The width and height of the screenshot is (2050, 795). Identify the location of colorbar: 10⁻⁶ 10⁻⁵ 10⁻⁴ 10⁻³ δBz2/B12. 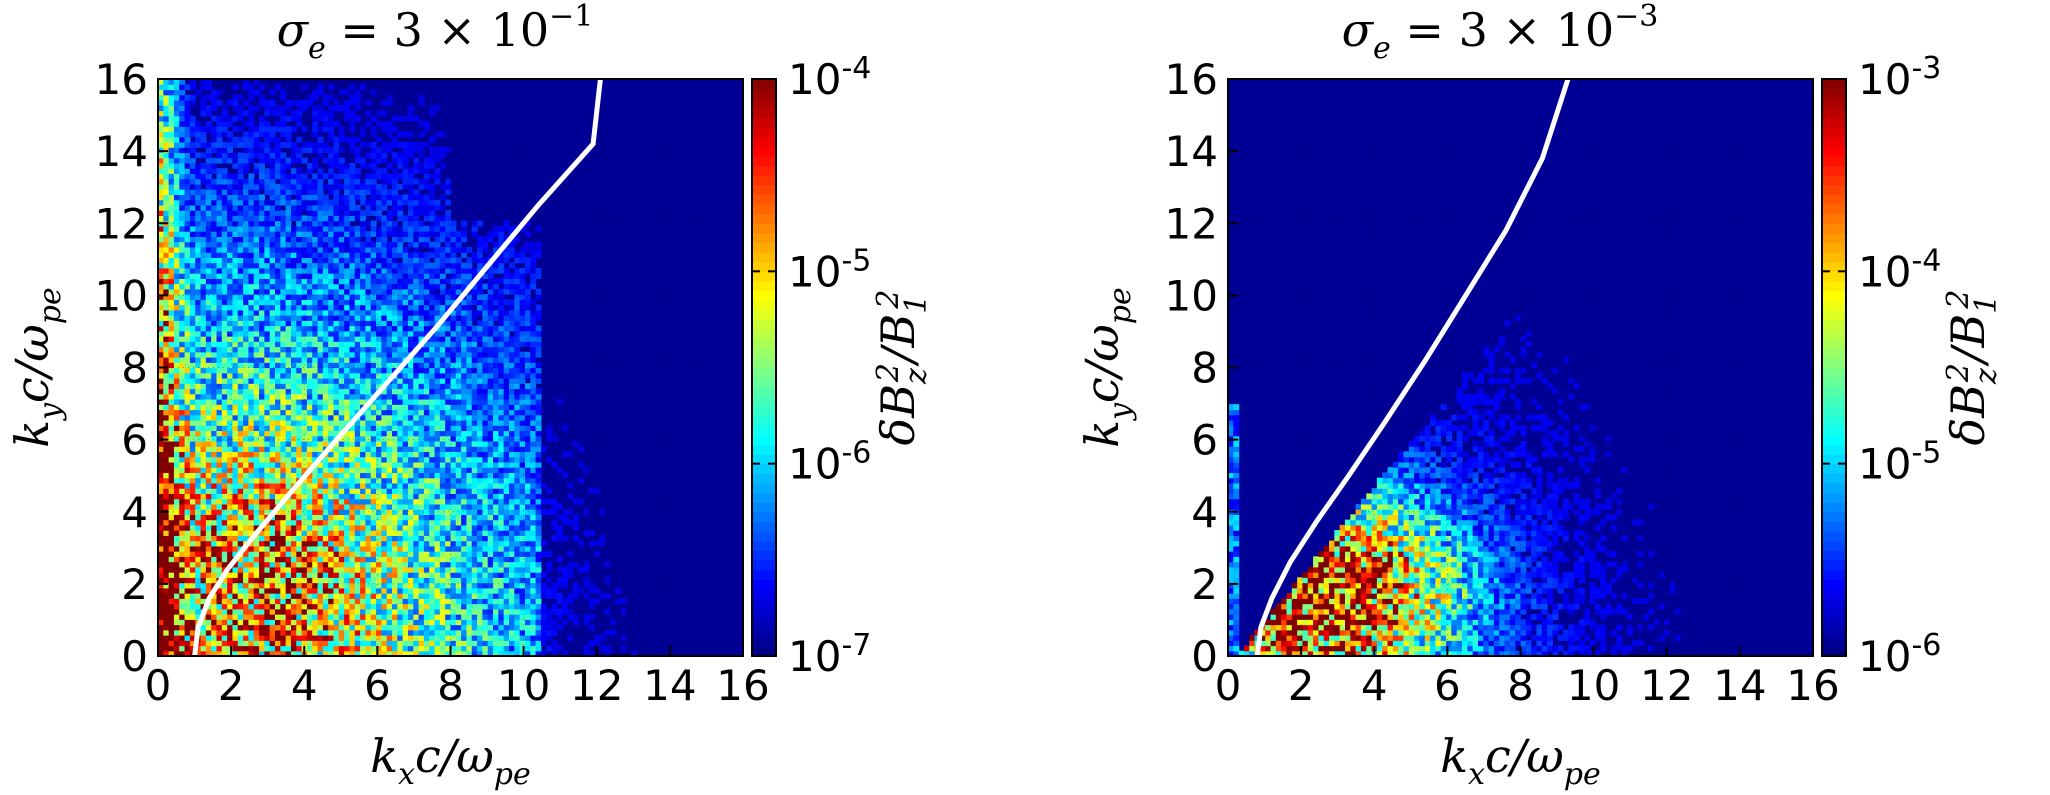
(1912, 366).